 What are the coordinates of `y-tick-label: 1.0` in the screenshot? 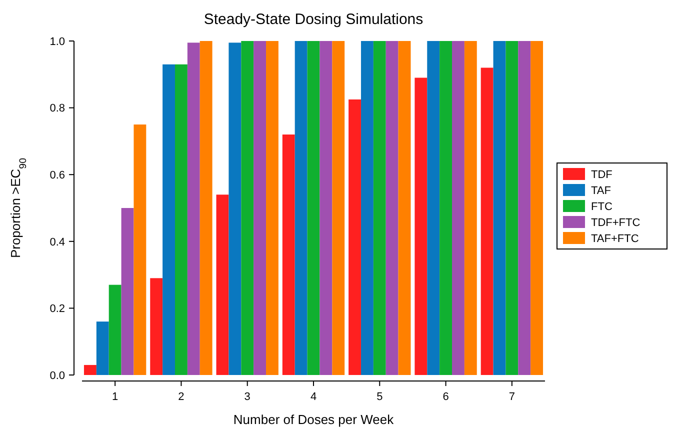 It's located at (57, 42).